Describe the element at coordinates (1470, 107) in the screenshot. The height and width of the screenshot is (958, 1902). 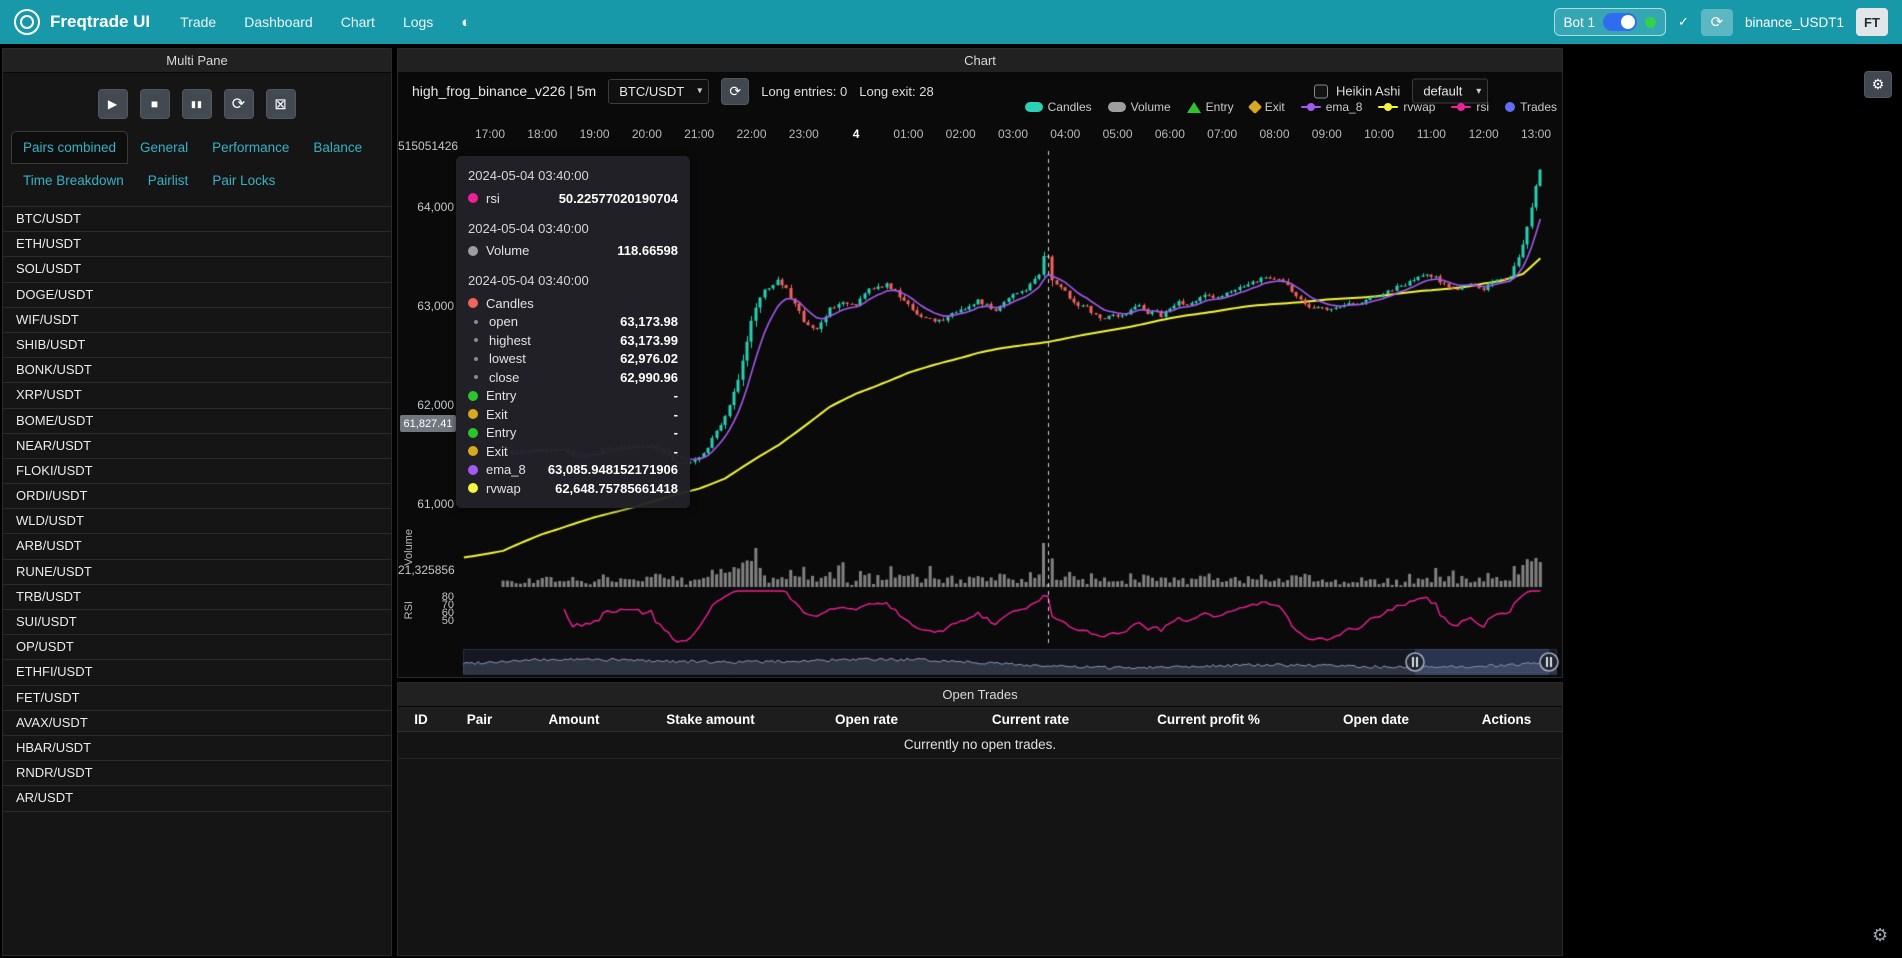
I see `legend-rsi: rsi` at that location.